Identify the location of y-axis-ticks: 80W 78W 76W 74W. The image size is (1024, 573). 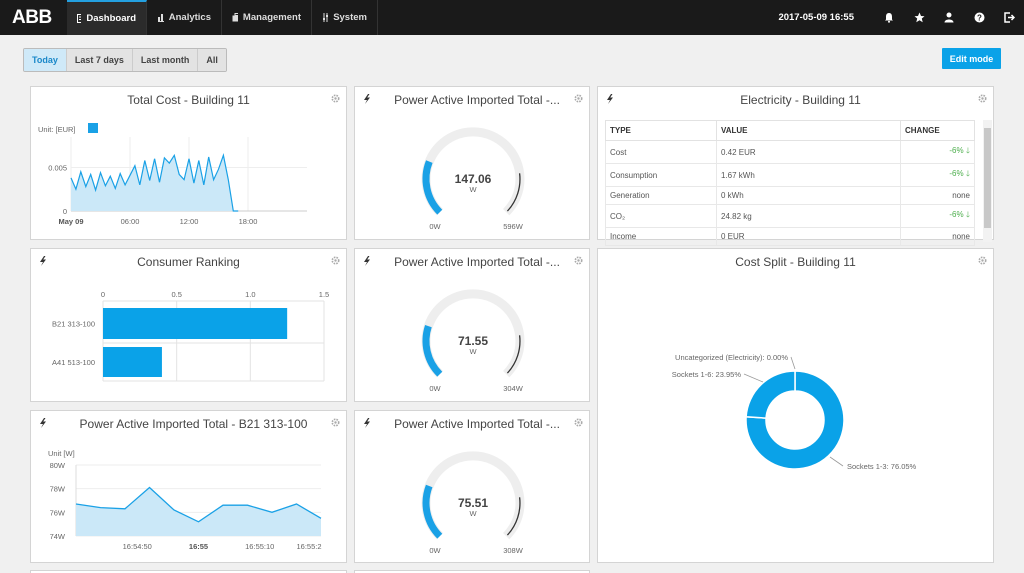
(58, 501).